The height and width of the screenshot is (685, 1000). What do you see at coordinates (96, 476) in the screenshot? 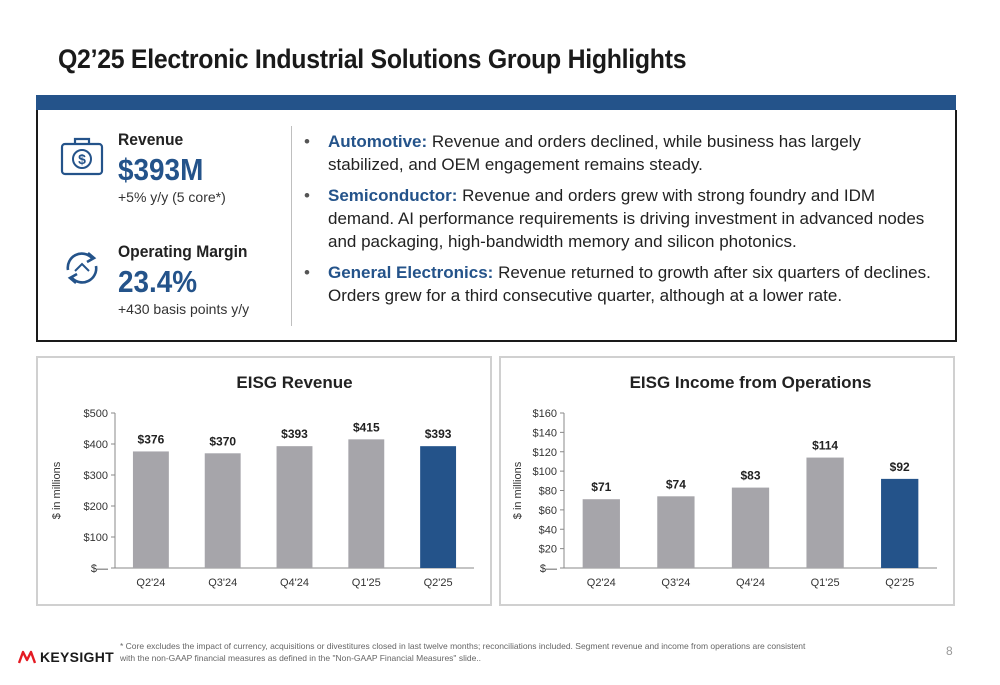
I see `y-tick-label: $300` at bounding box center [96, 476].